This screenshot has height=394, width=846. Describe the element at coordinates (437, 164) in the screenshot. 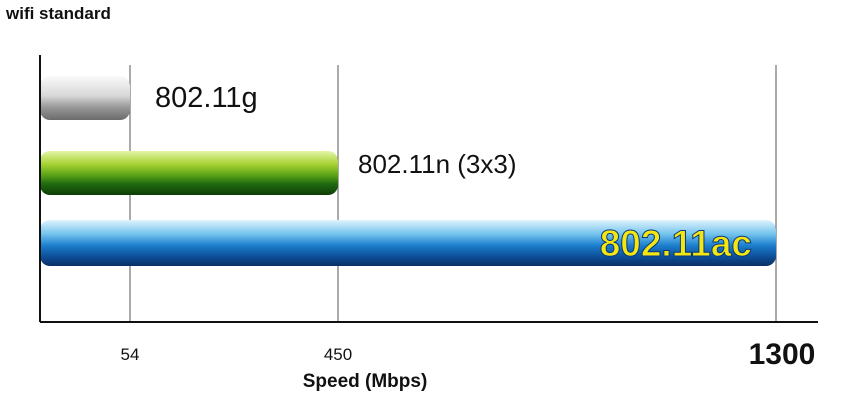

I see `category-label: 802.11n (3x3)` at that location.